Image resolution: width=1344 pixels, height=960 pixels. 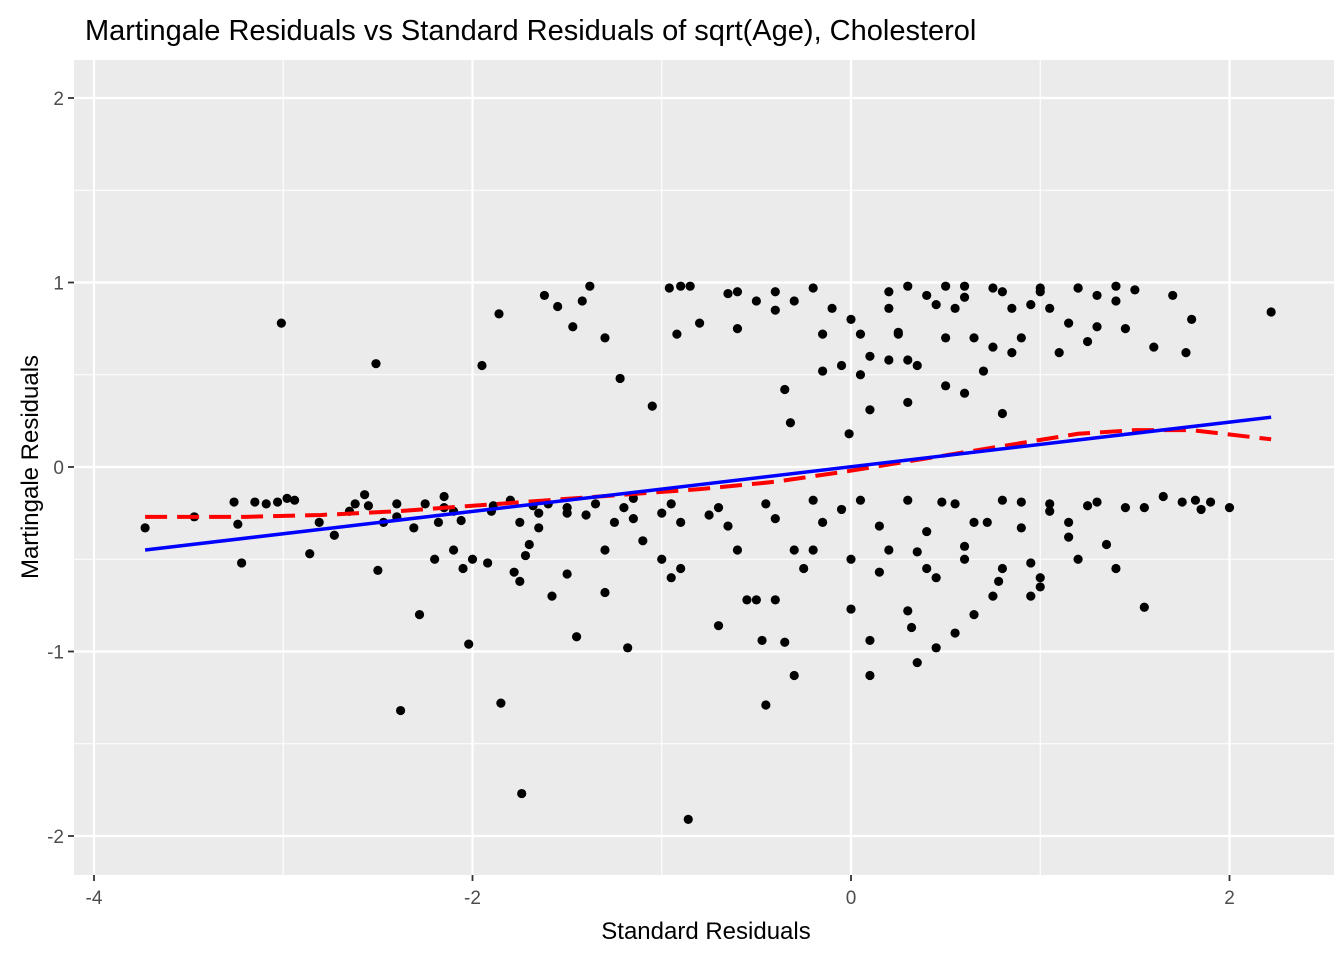 I want to click on y-axis-label: Martingale Residuals, so click(x=30, y=467).